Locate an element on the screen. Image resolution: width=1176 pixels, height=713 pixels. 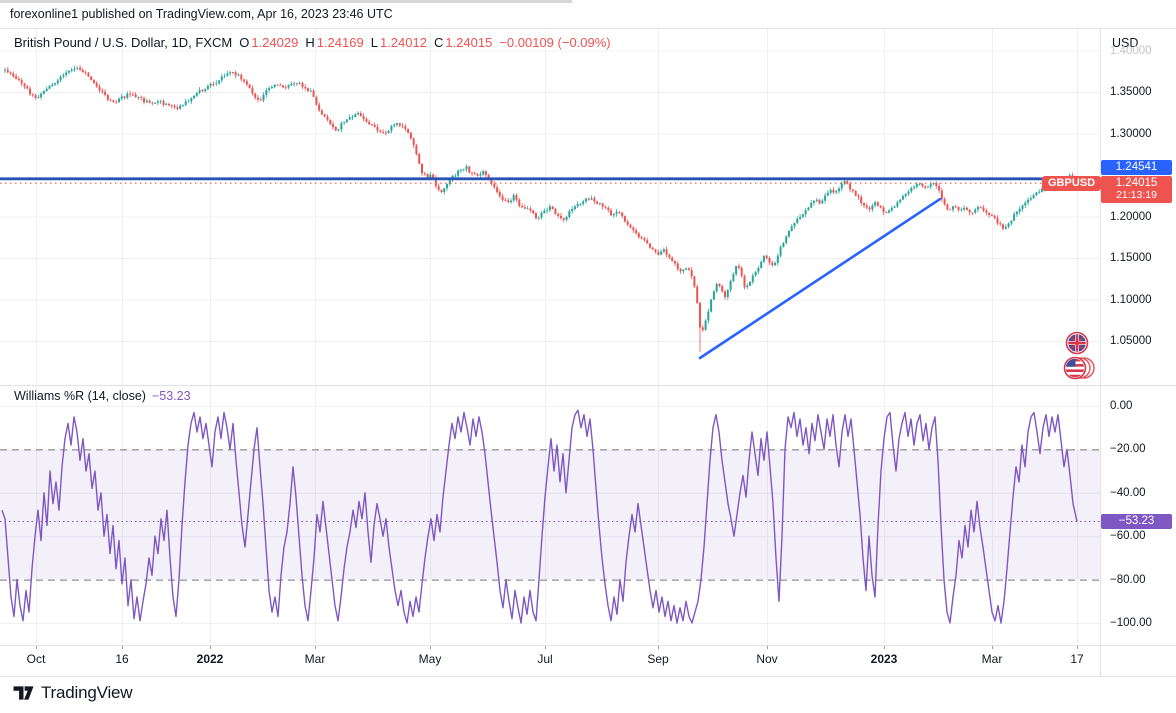
price-tick-label: 1.35000 is located at coordinates (1131, 92).